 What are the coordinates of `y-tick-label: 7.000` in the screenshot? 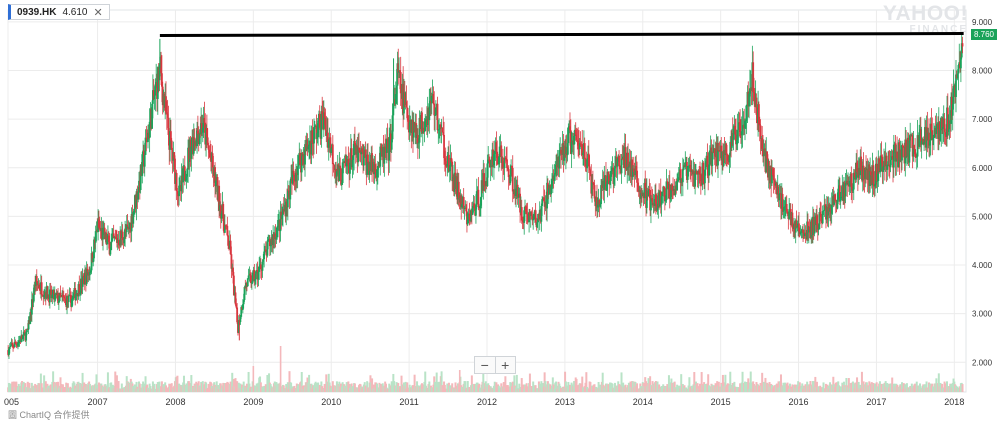 It's located at (982, 119).